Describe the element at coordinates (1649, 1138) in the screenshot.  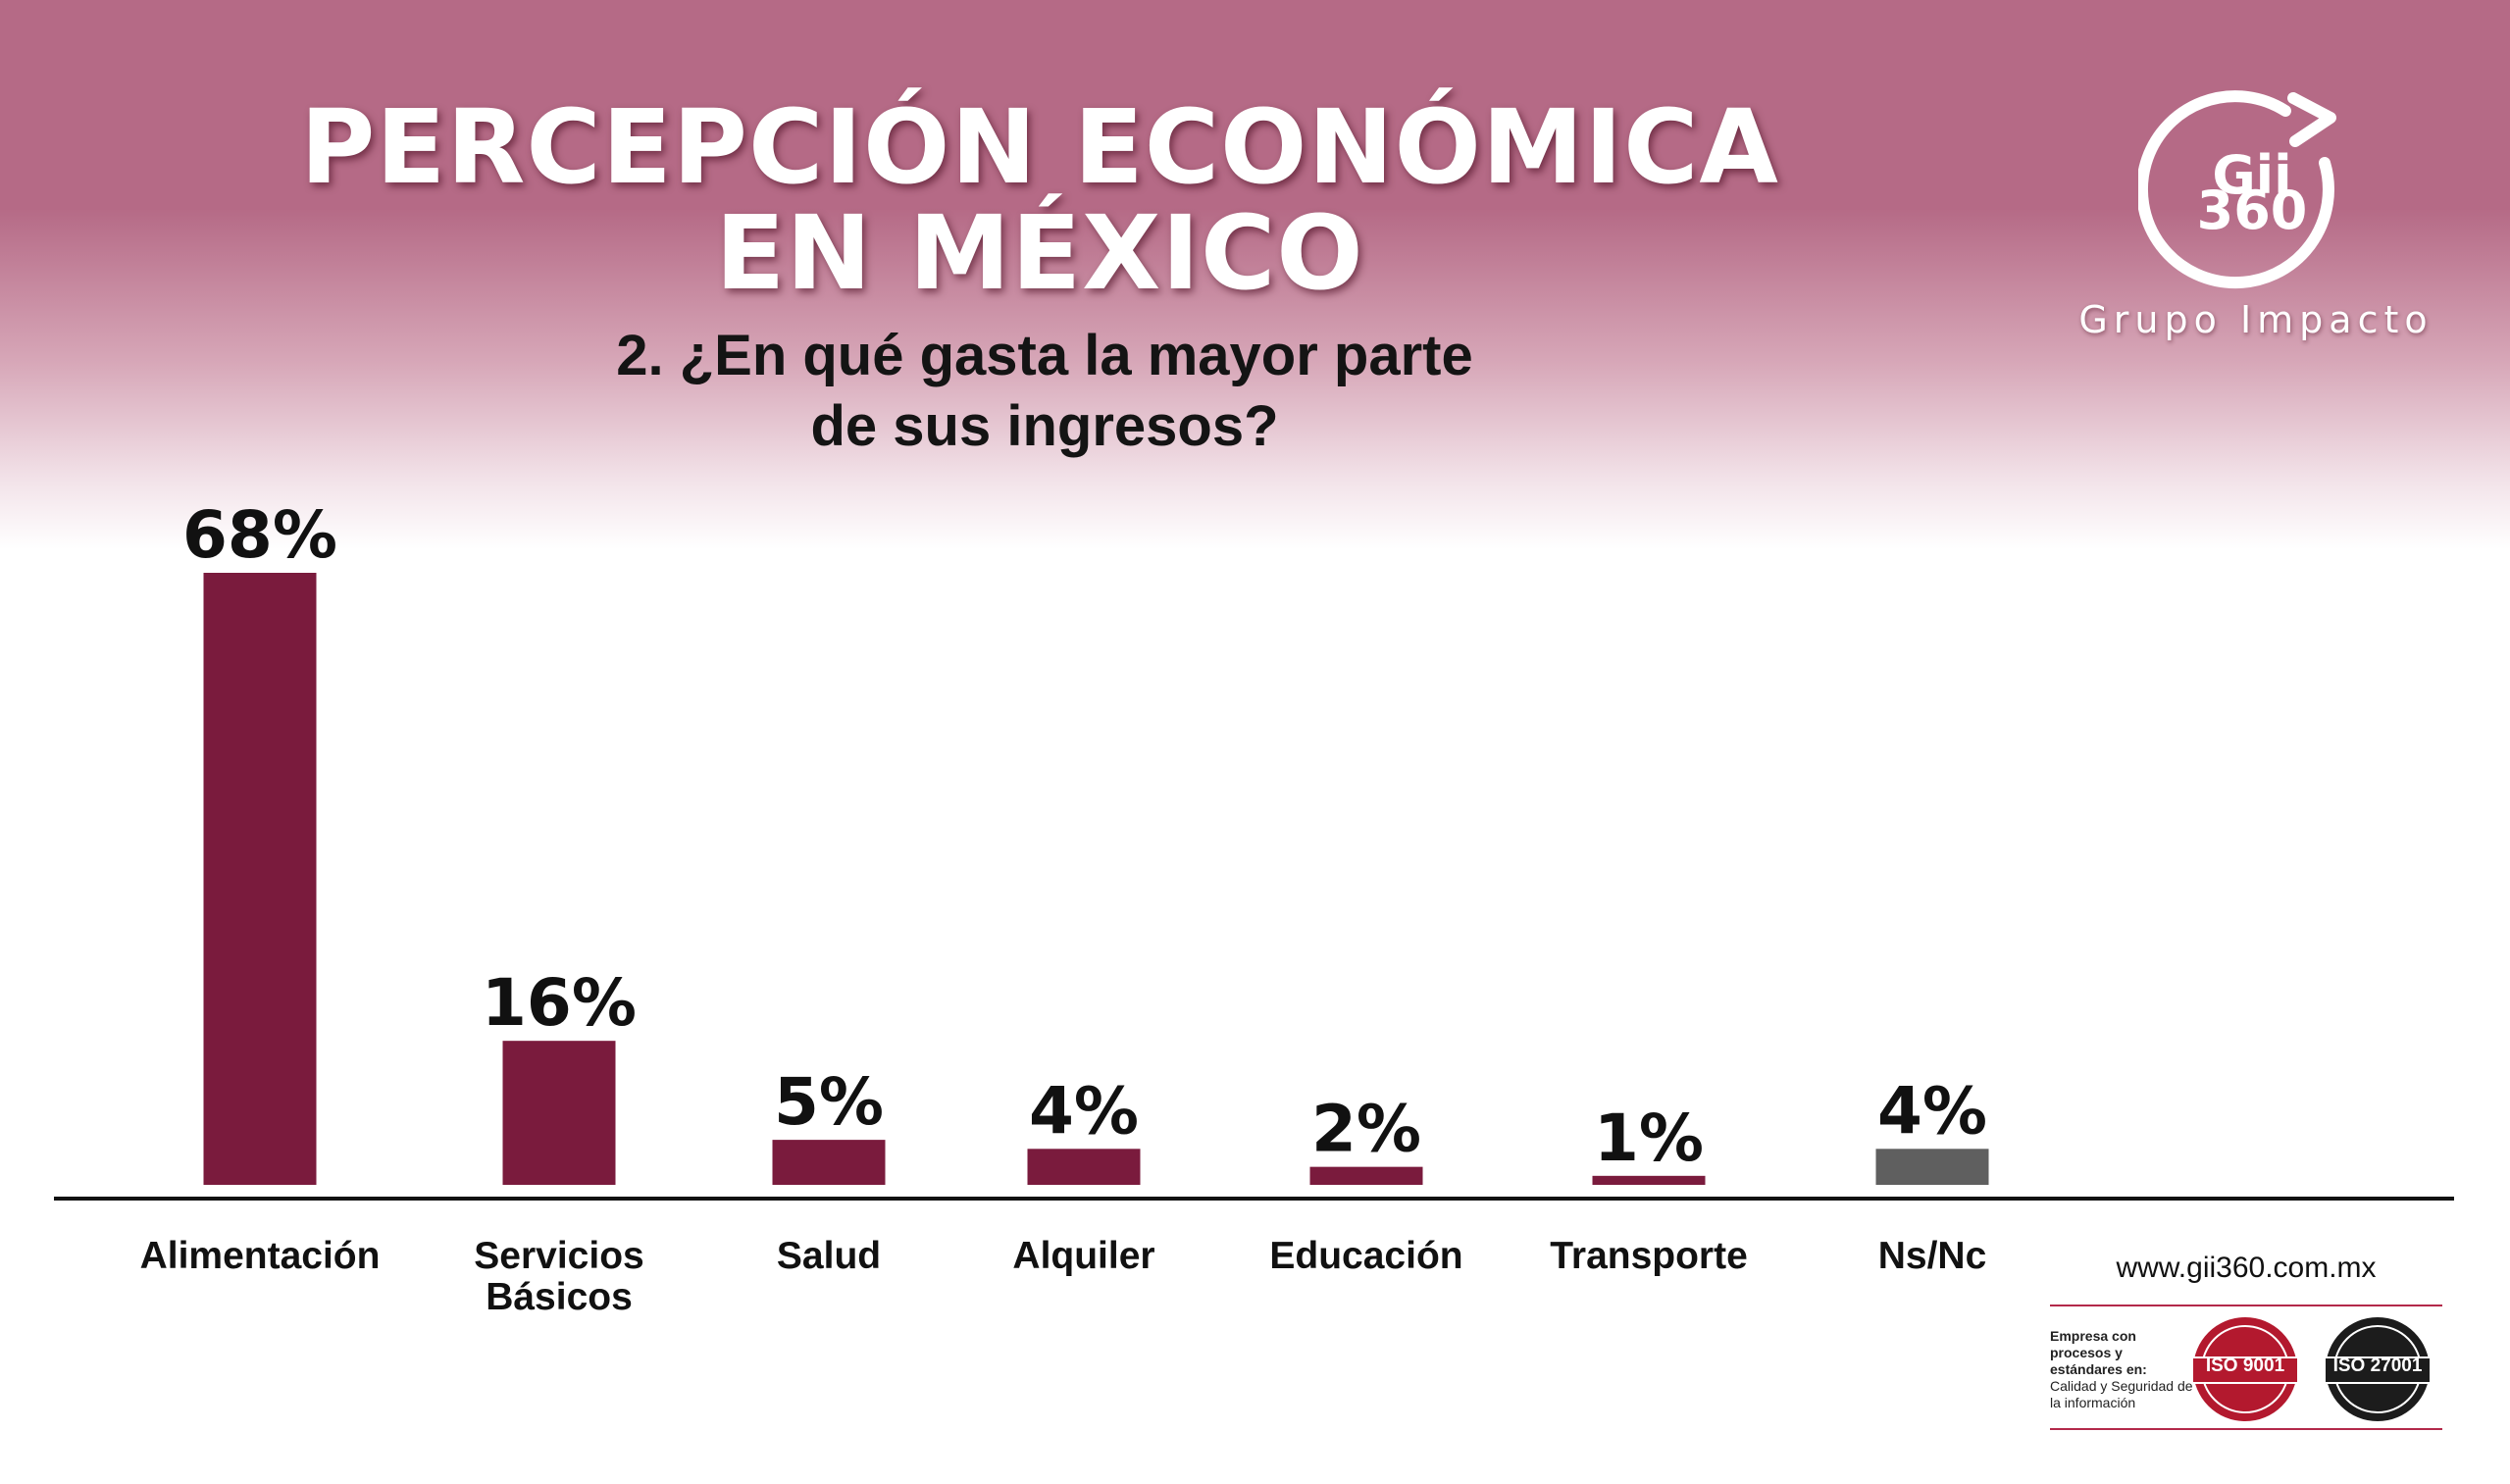
I see `value-label-5: 1%` at that location.